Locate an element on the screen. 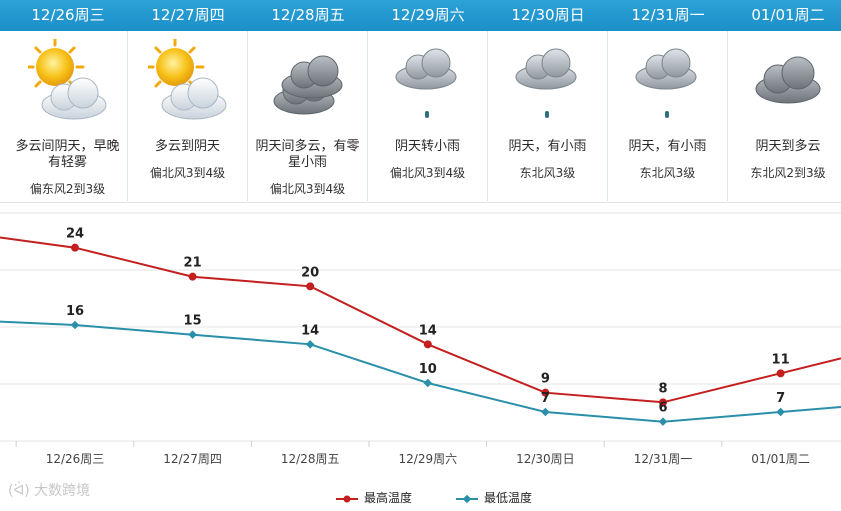  watermark-logo-icon: (ᐛ) is located at coordinates (19, 491).